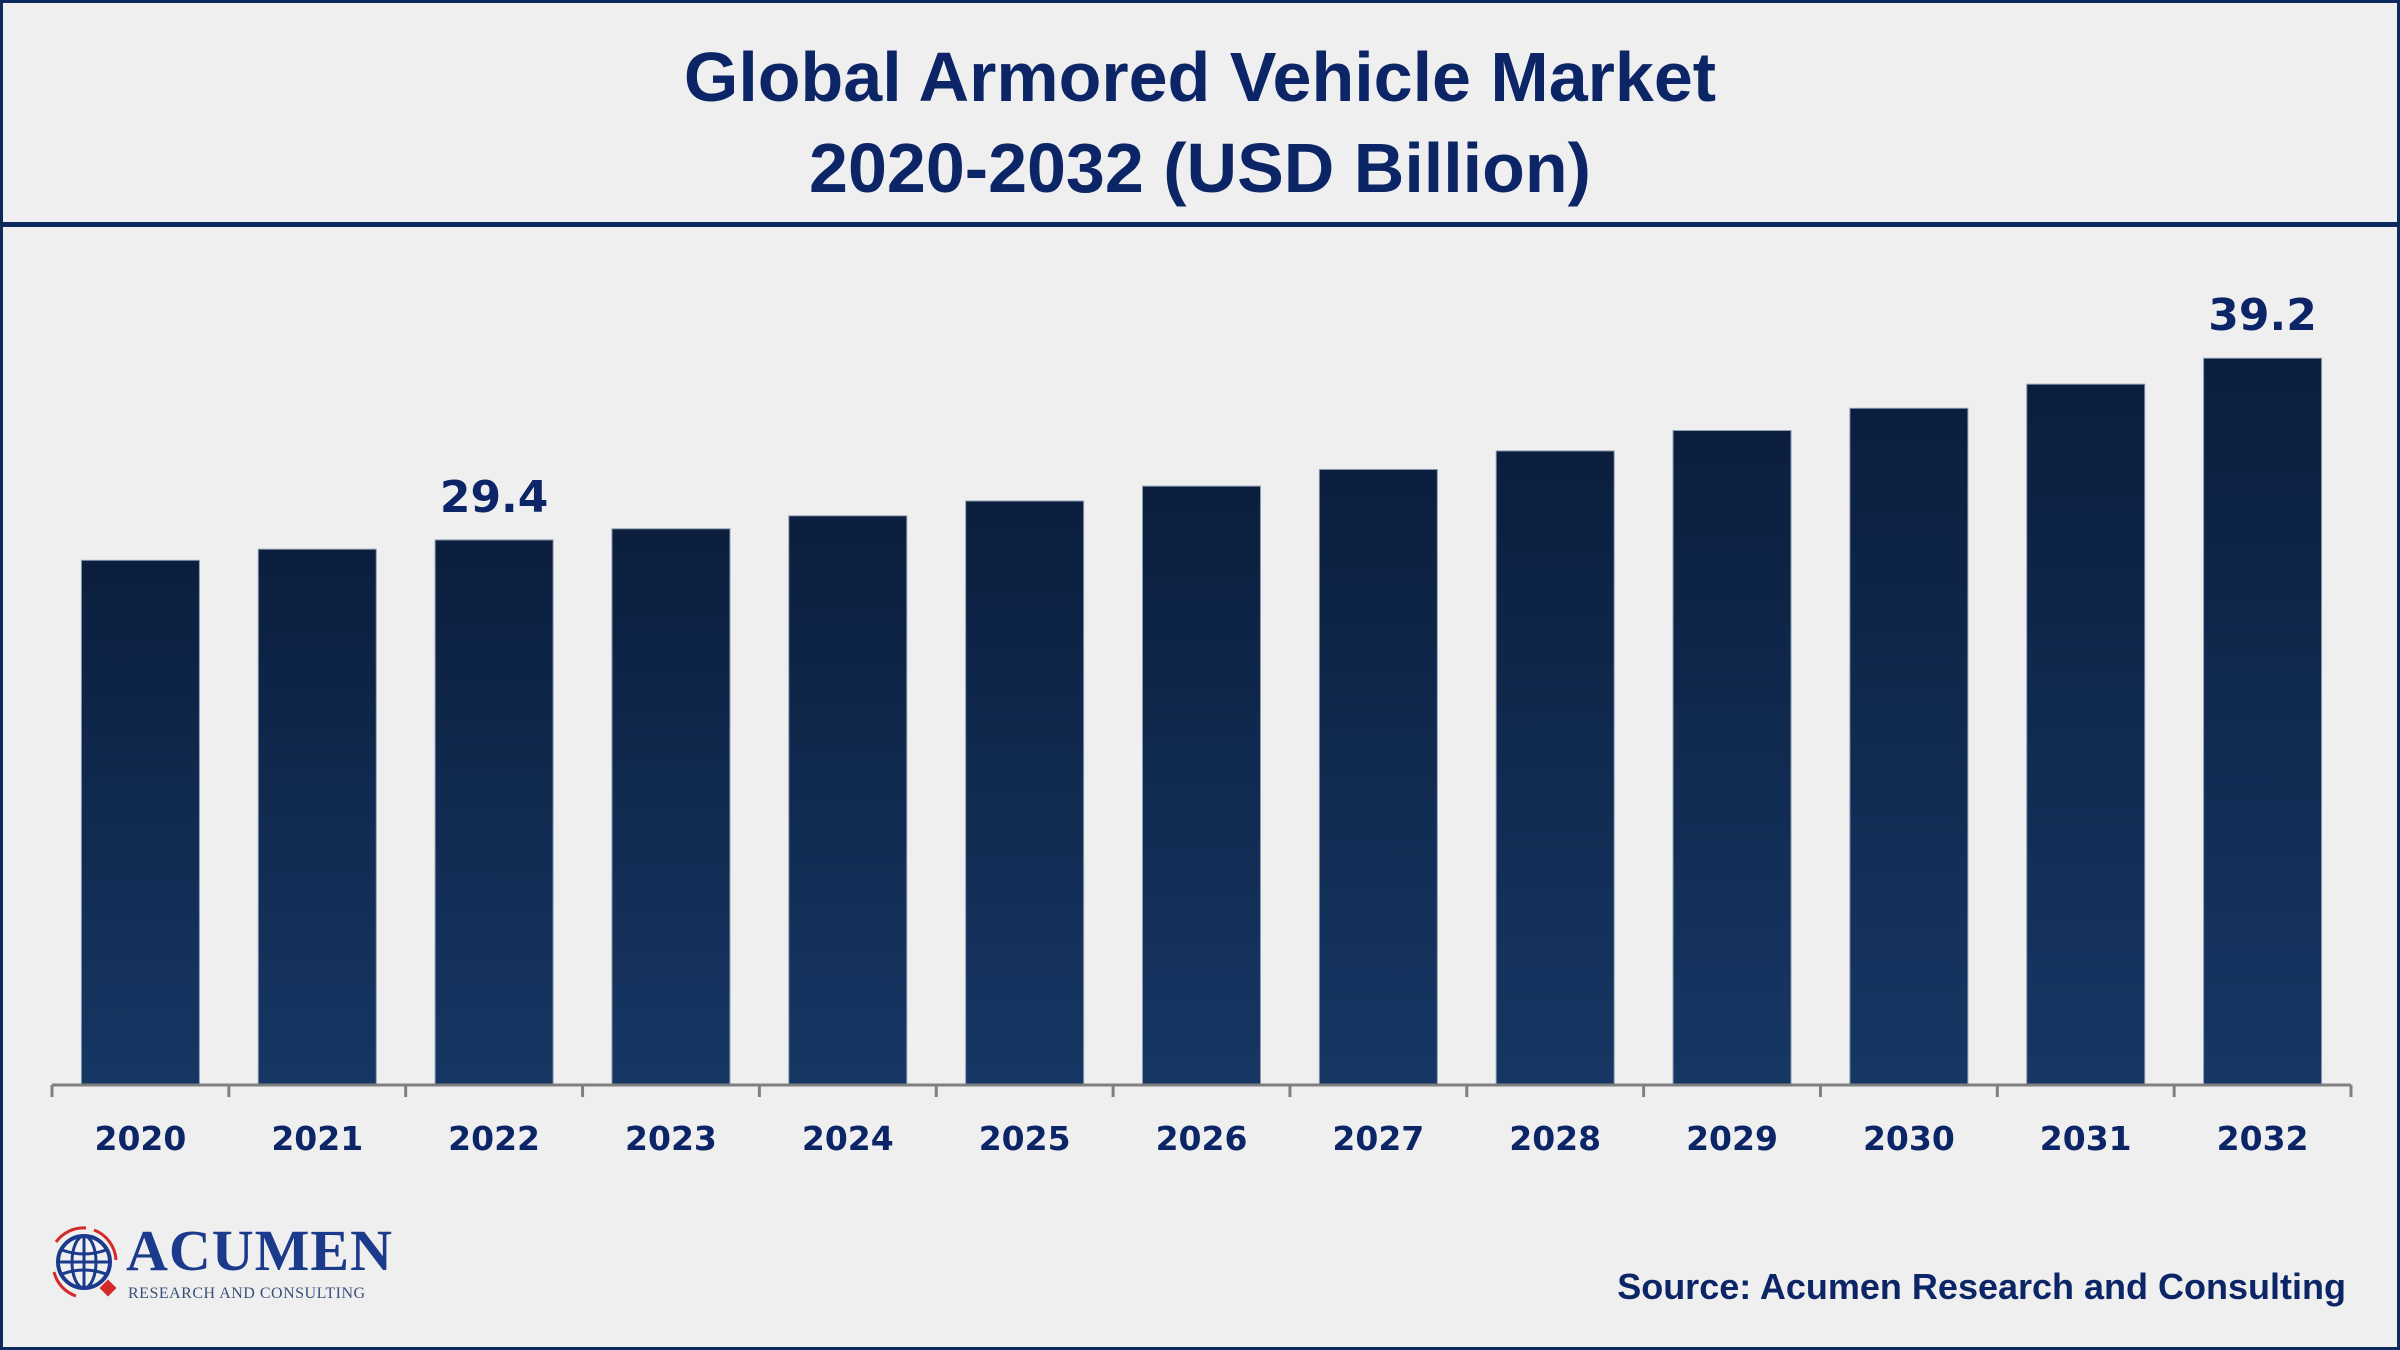 Image resolution: width=2400 pixels, height=1350 pixels. I want to click on x-tick-label-2021: 2021, so click(317, 1138).